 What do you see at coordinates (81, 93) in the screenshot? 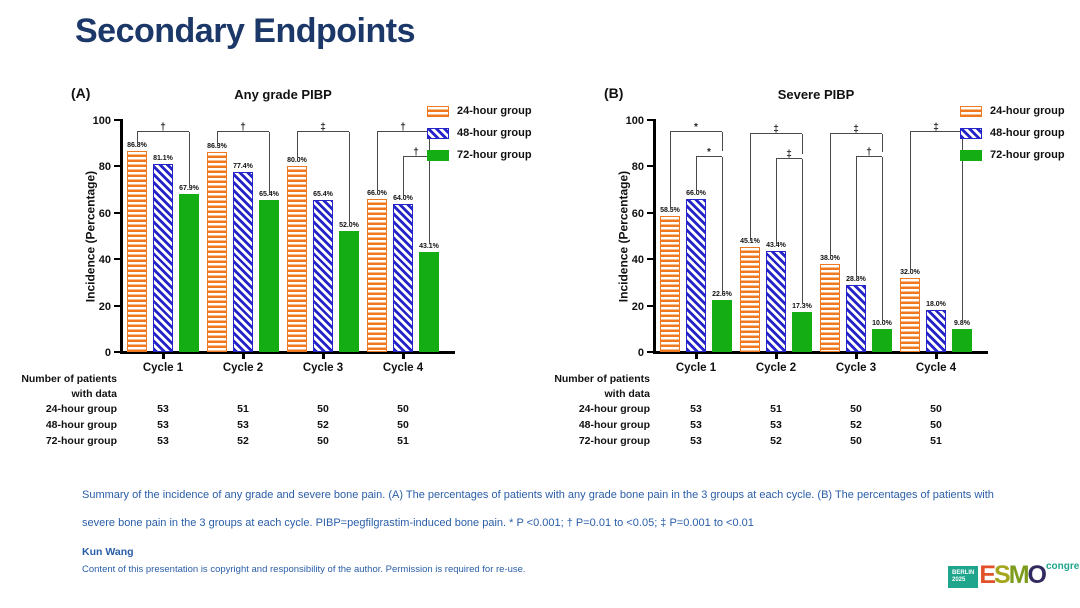
I see `panel-letter: (A)` at bounding box center [81, 93].